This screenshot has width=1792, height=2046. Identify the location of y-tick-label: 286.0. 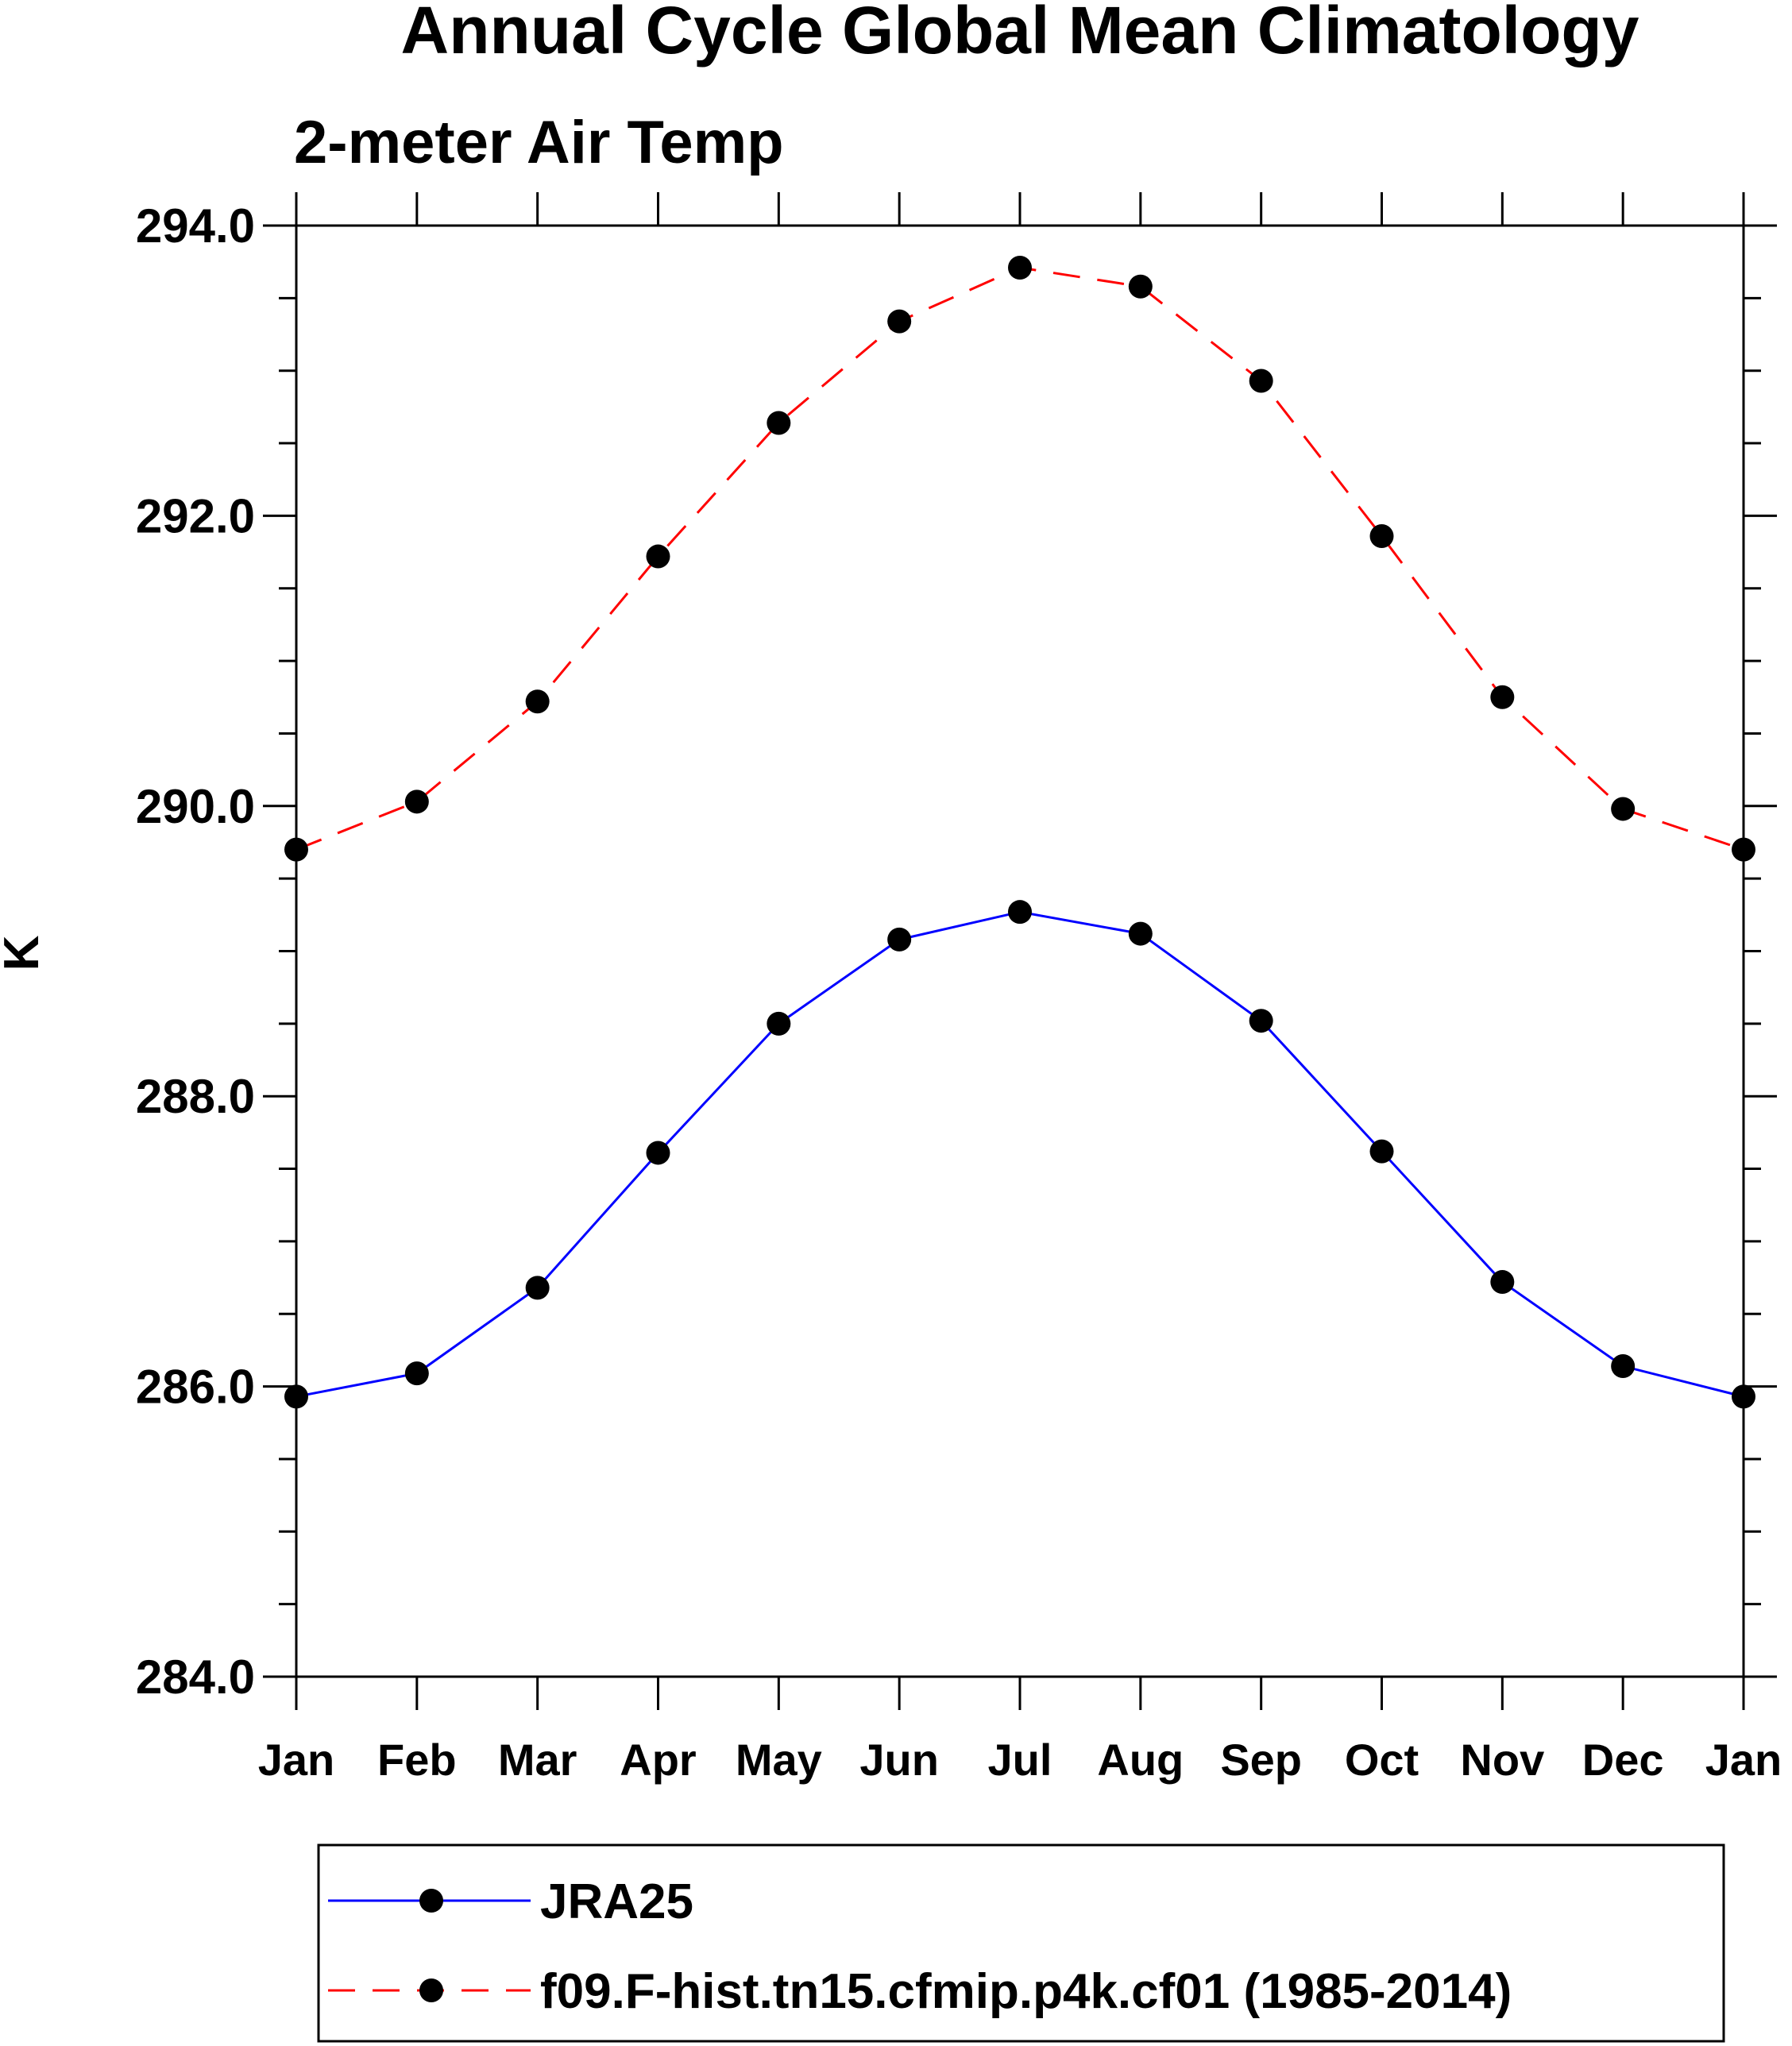
(195, 1387).